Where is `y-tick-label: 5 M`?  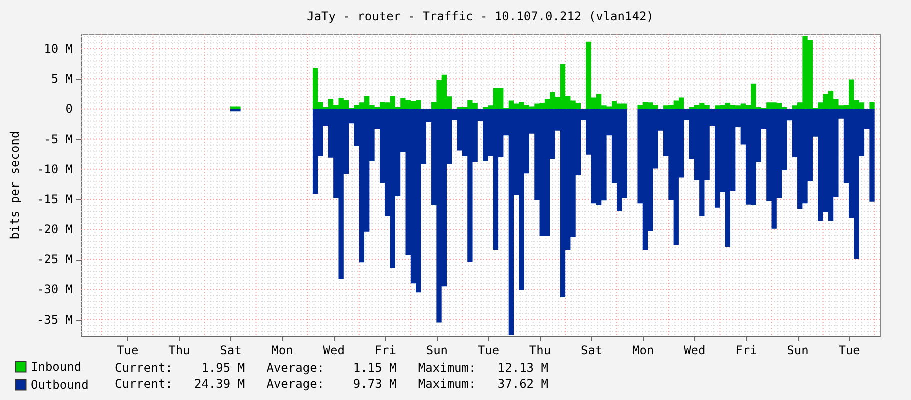
y-tick-label: 5 M is located at coordinates (62, 79).